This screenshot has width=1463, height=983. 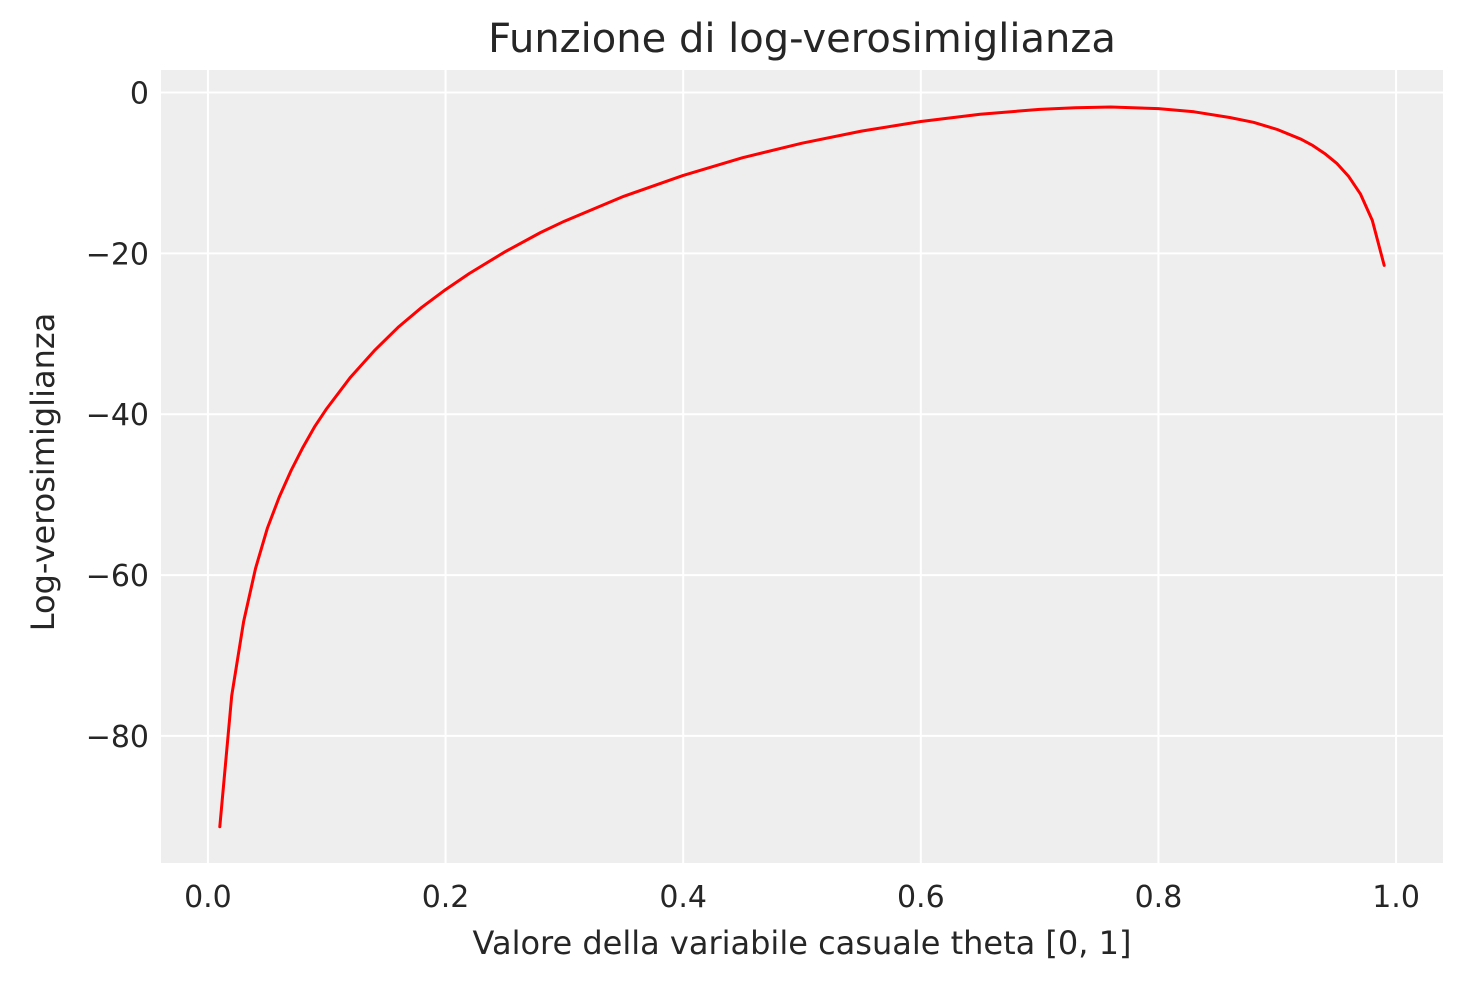 What do you see at coordinates (43, 472) in the screenshot?
I see `y-axis-label: Log-verosimiglianza` at bounding box center [43, 472].